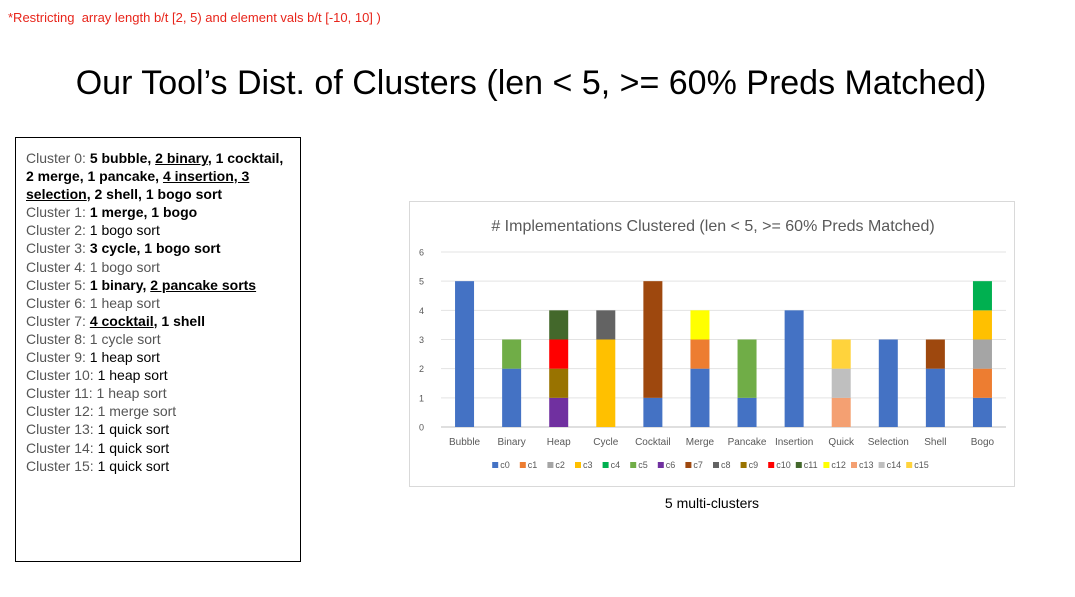 Image resolution: width=1075 pixels, height=597 pixels. What do you see at coordinates (726, 465) in the screenshot?
I see `legend-label: c8` at bounding box center [726, 465].